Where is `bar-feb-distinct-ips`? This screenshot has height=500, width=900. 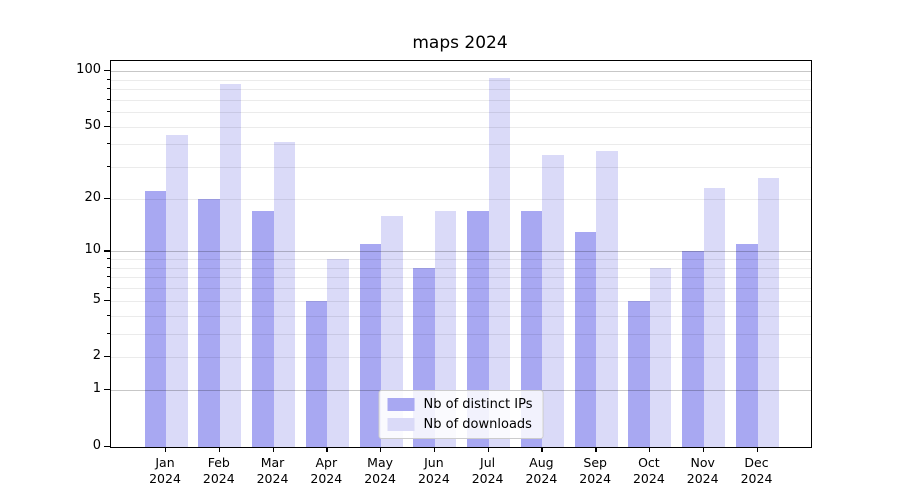
bar-feb-distinct-ips is located at coordinates (209, 322).